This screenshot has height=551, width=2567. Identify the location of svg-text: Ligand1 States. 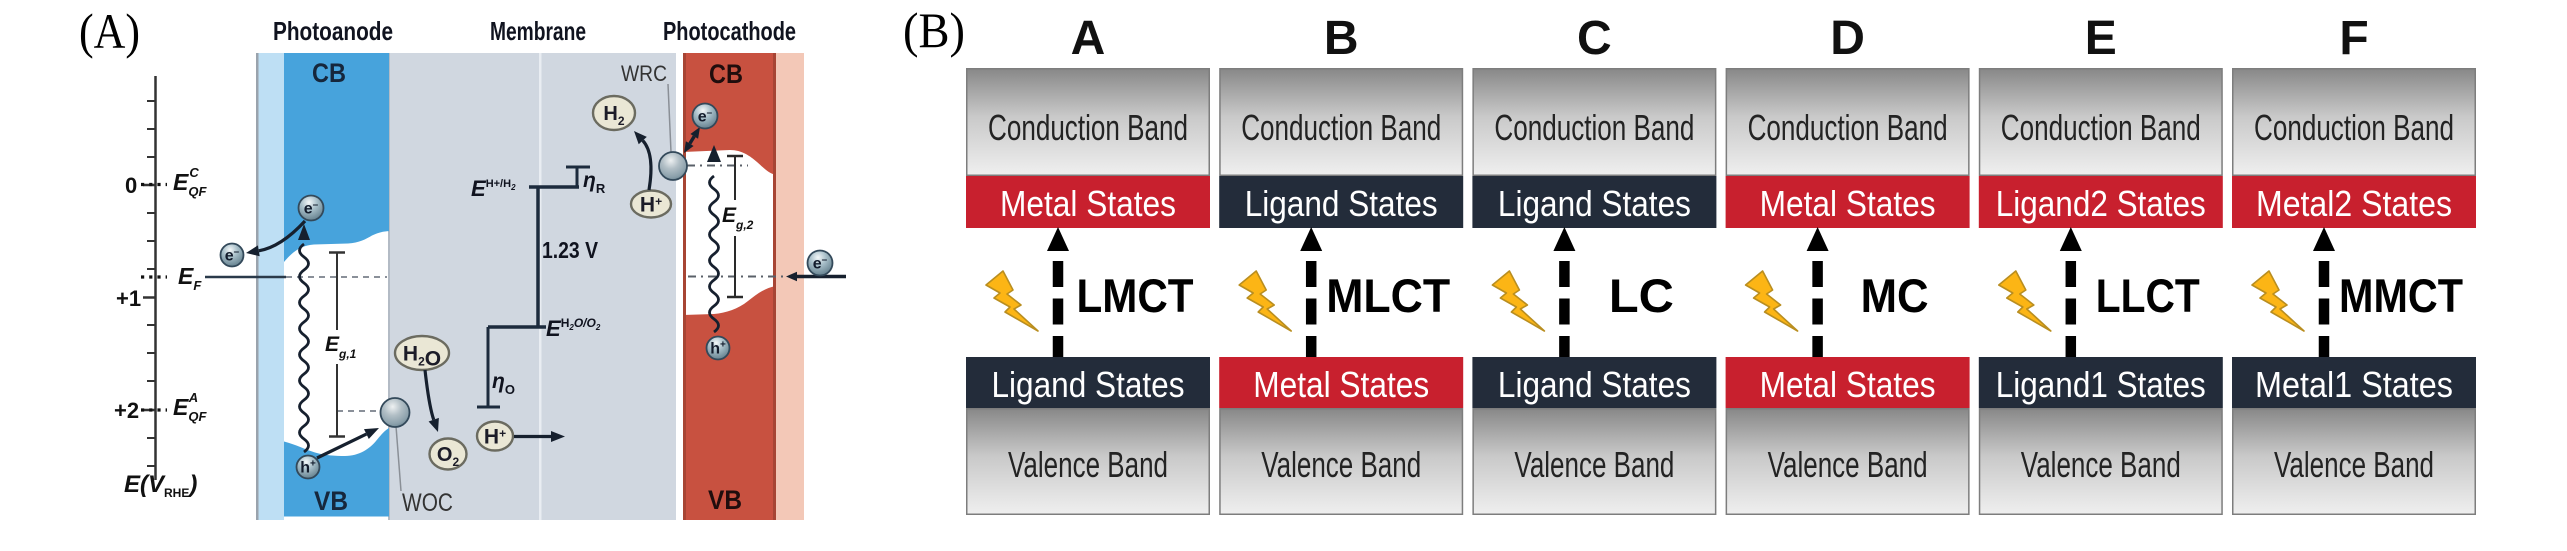
(2101, 384).